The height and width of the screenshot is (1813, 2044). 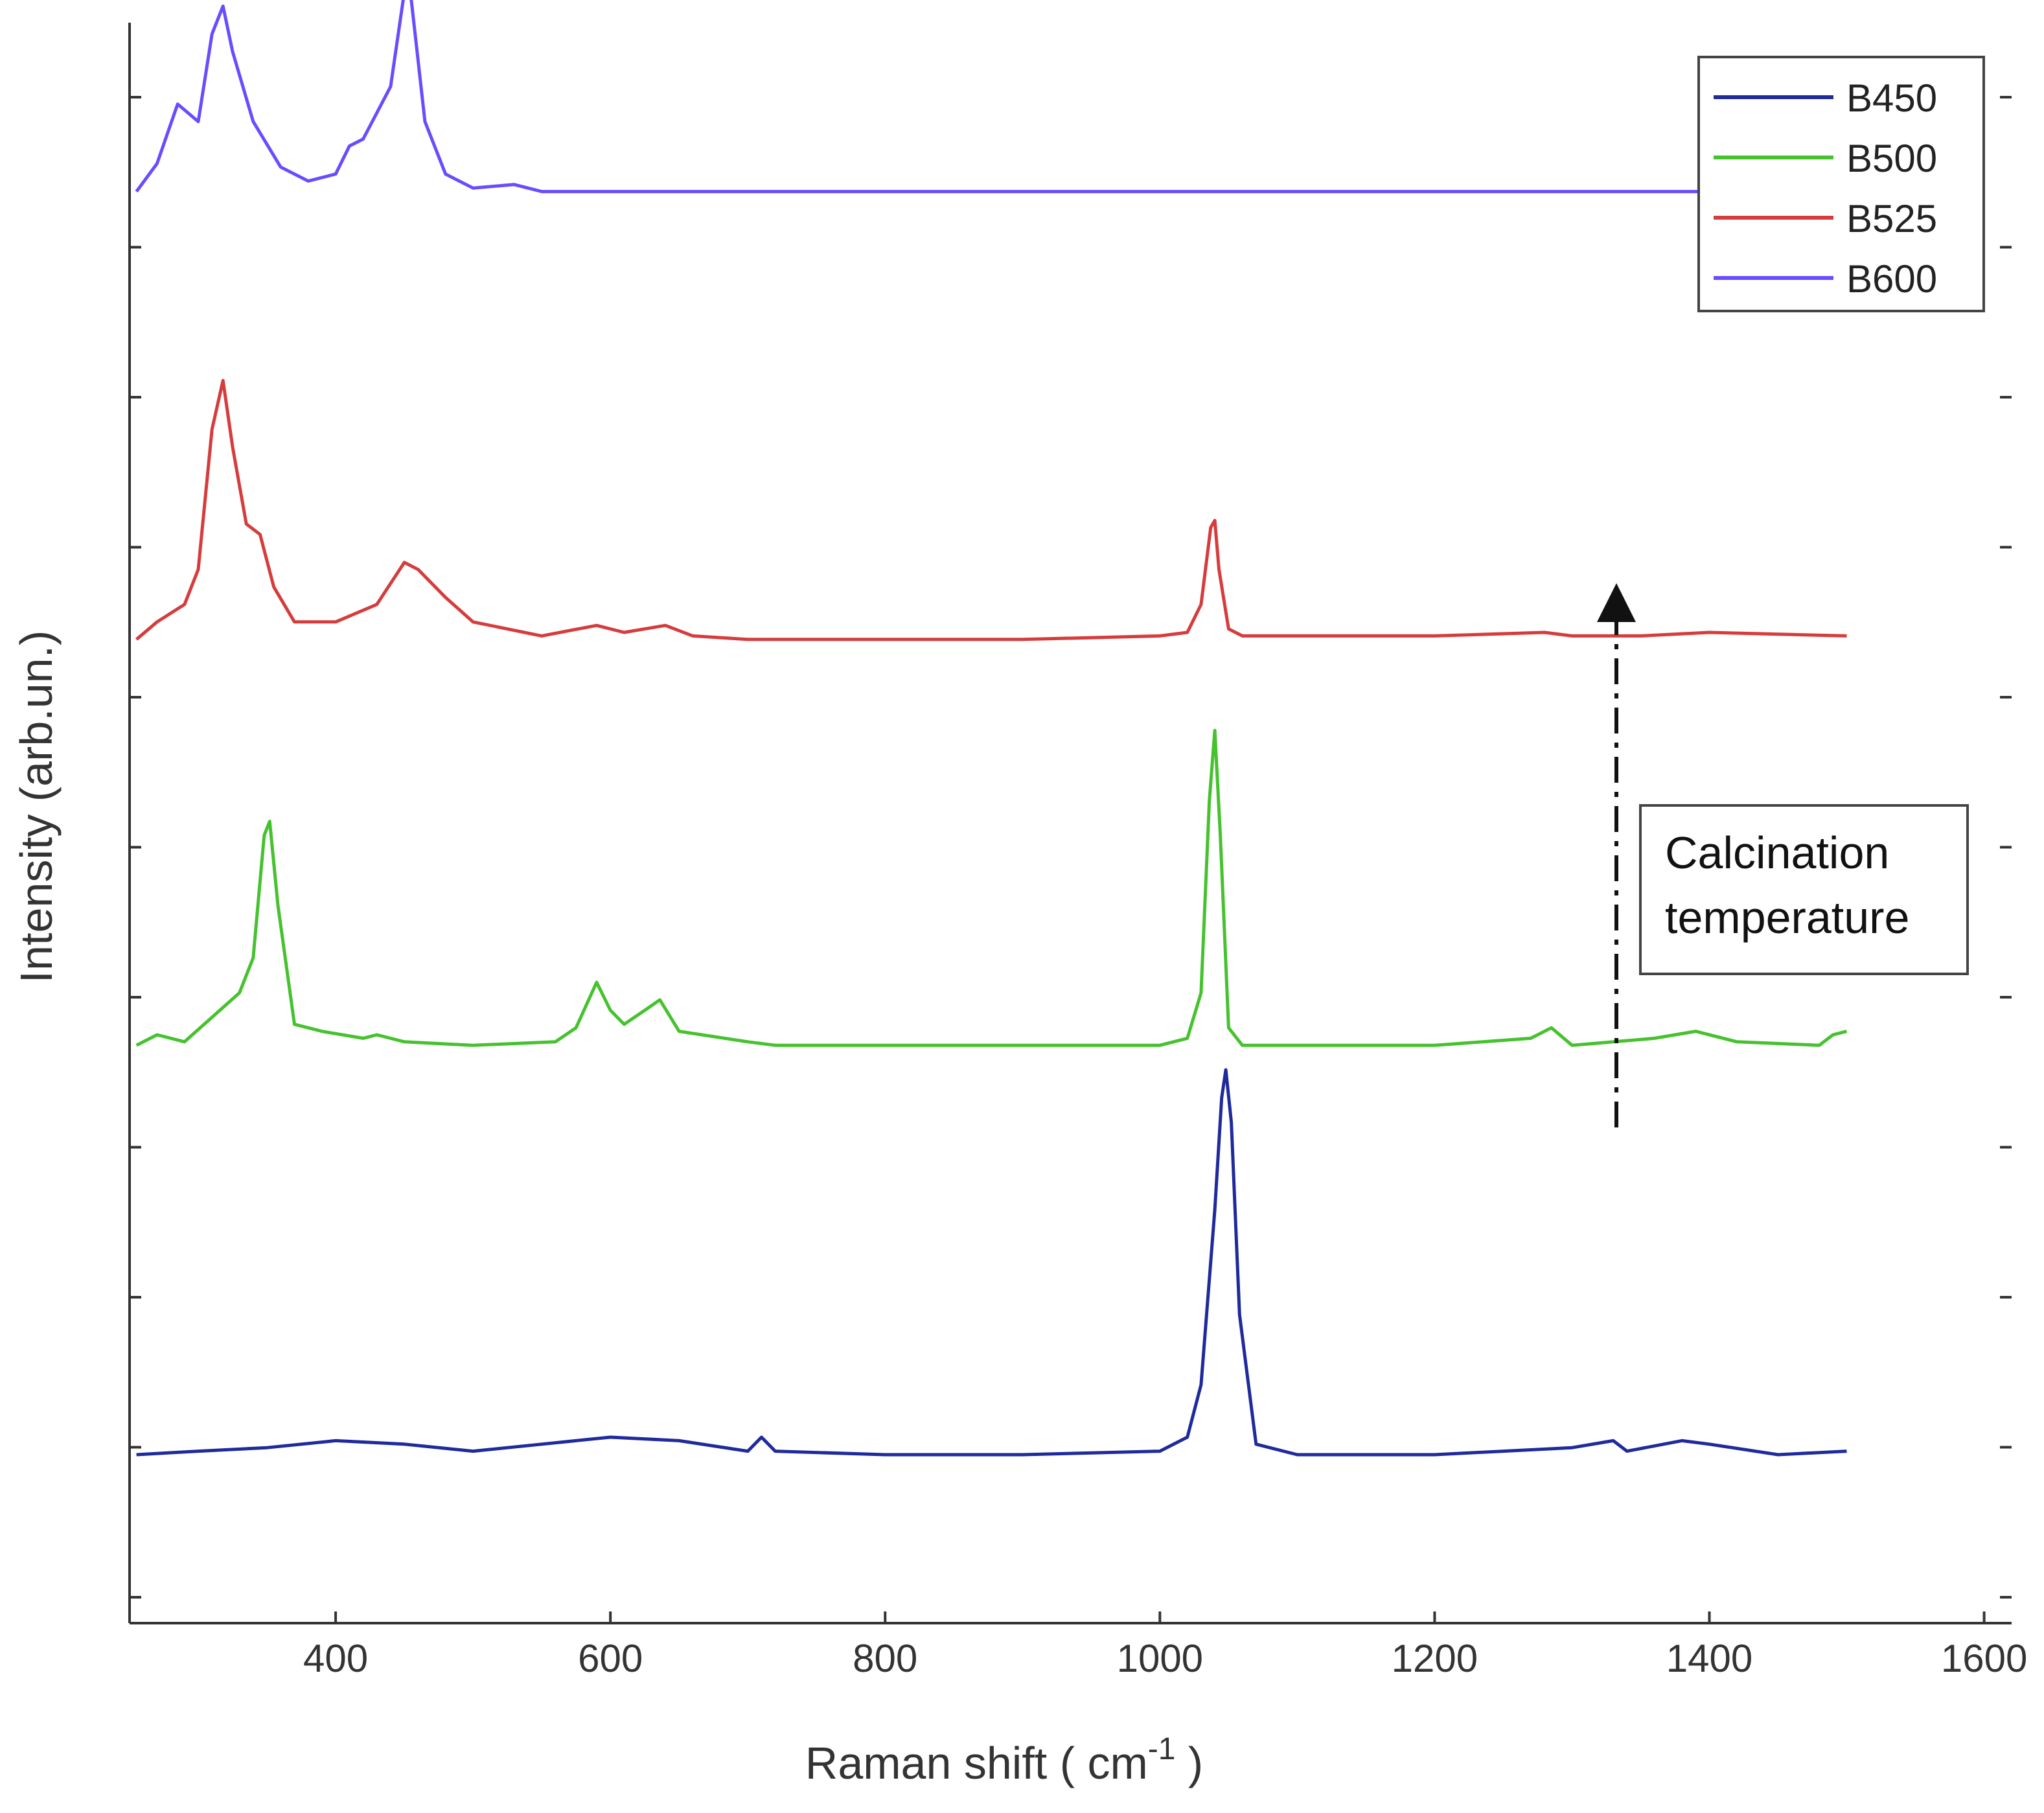 What do you see at coordinates (1435, 1658) in the screenshot?
I see `x-tick-label: 1200` at bounding box center [1435, 1658].